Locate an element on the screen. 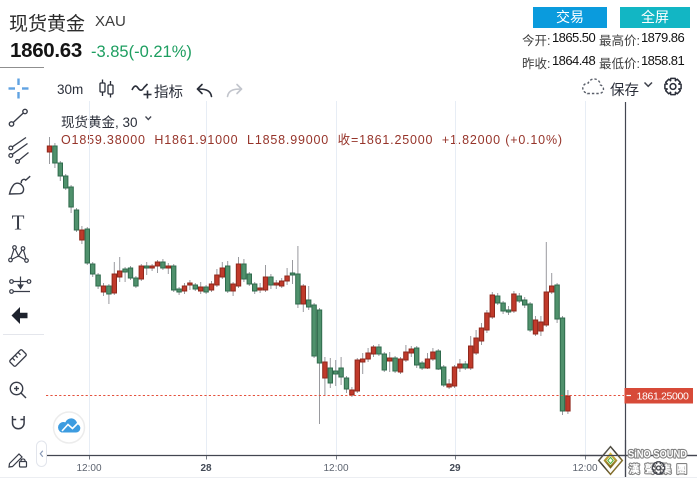  svg-text: 漢聲集團 is located at coordinates (658, 469).